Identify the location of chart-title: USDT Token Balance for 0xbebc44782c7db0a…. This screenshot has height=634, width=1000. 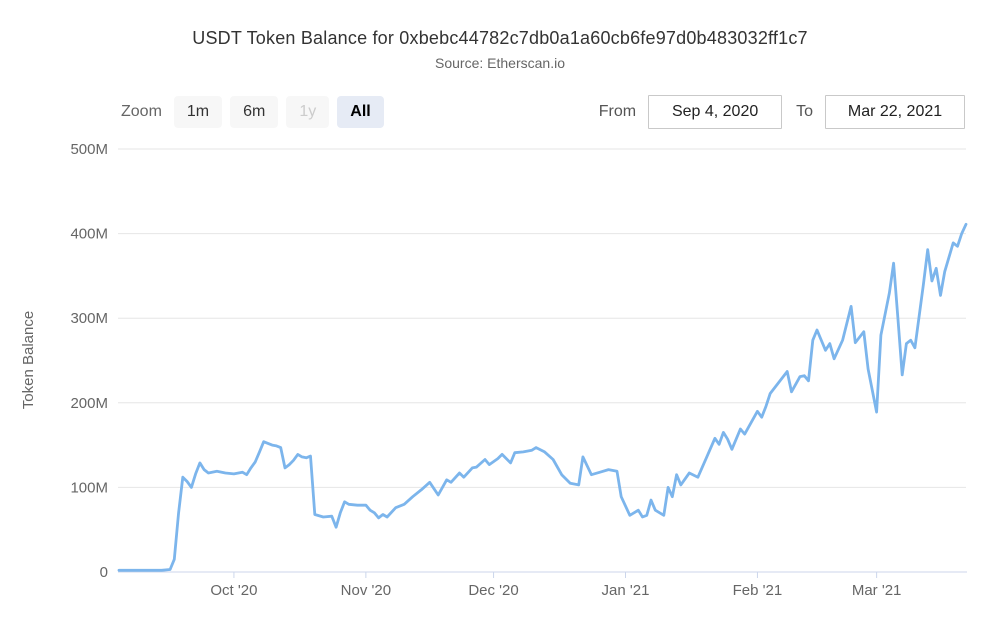
(500, 38).